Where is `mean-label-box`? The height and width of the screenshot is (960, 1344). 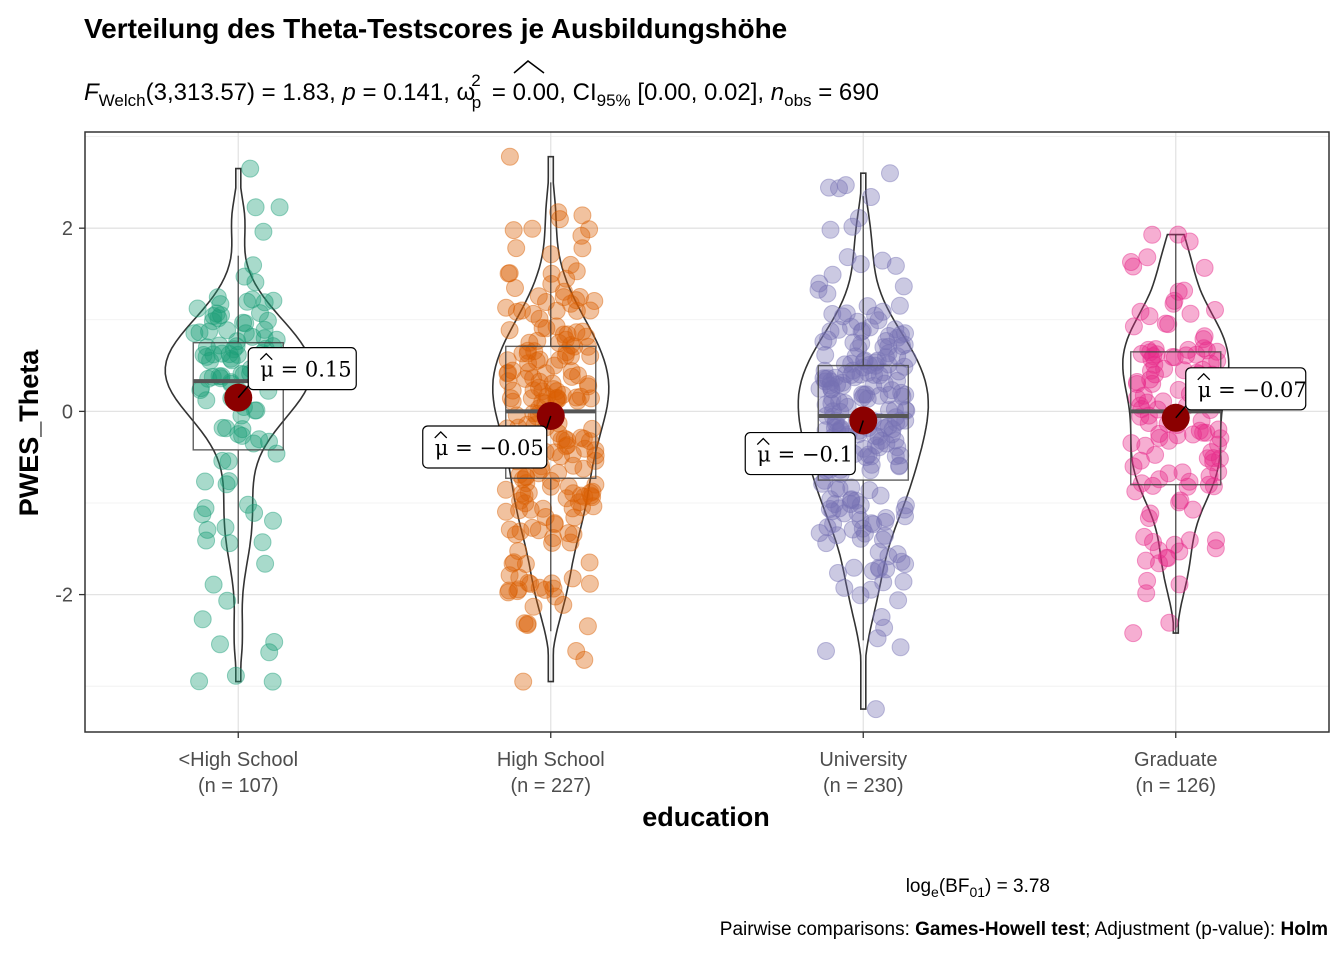 mean-label-box is located at coordinates (485, 447).